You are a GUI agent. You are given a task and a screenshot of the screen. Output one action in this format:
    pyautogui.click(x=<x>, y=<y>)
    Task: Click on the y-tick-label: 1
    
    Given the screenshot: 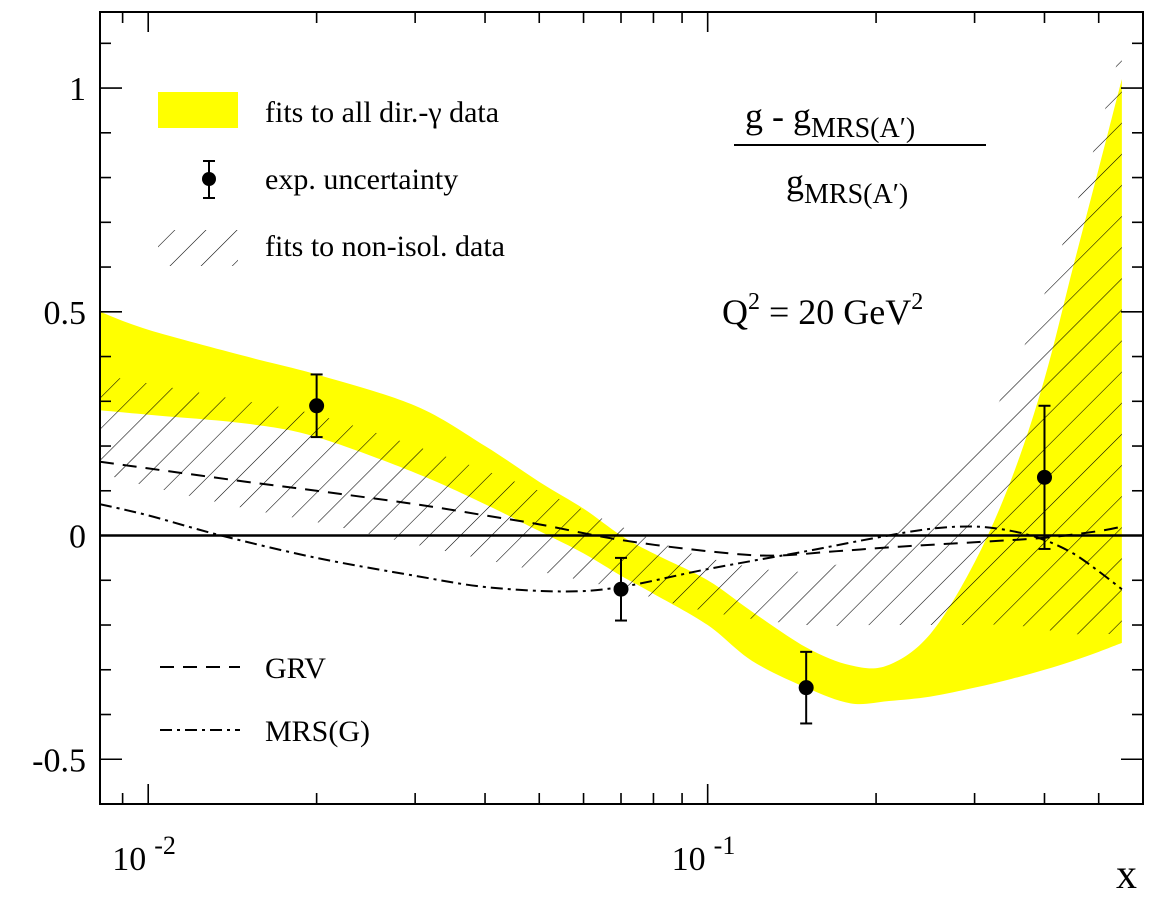 What is the action you would take?
    pyautogui.click(x=77, y=89)
    